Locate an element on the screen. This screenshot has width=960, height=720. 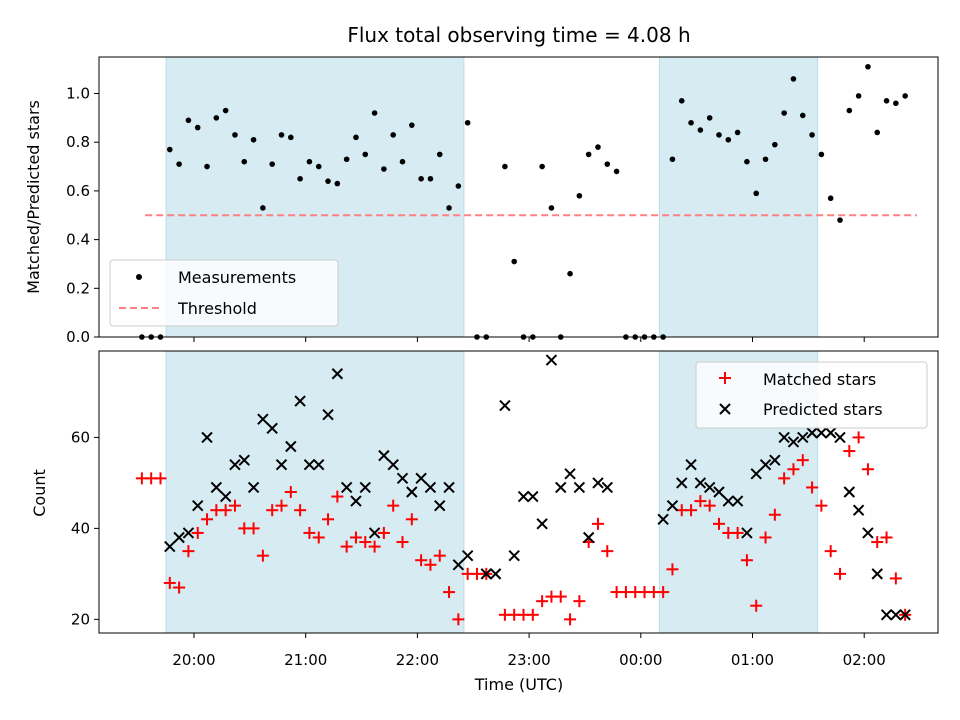
legend-measurements-marker is located at coordinates (139, 277).